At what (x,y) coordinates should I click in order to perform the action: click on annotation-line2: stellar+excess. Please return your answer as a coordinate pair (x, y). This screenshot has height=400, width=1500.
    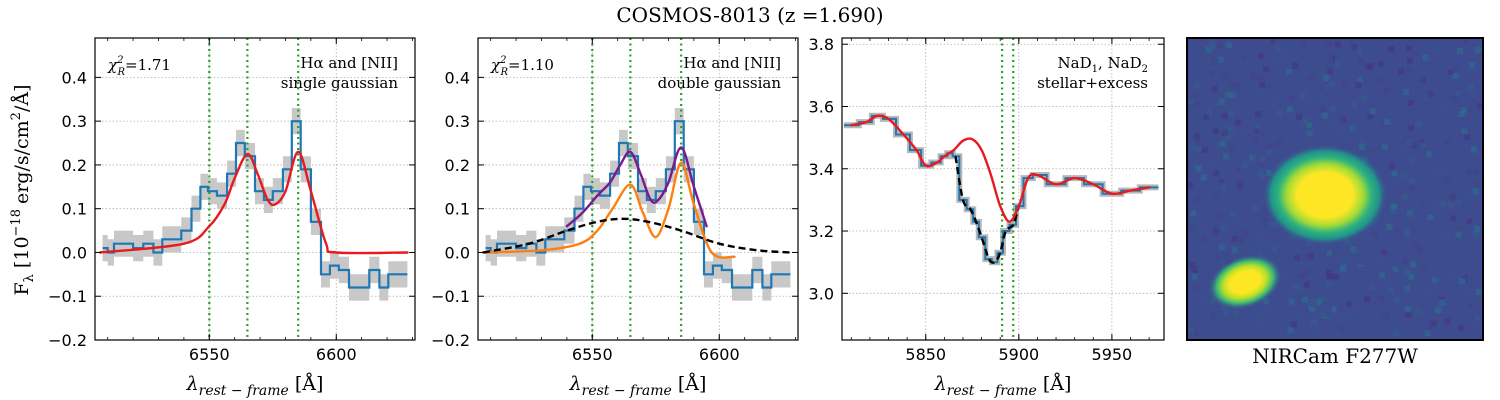
    Looking at the image, I should click on (1092, 83).